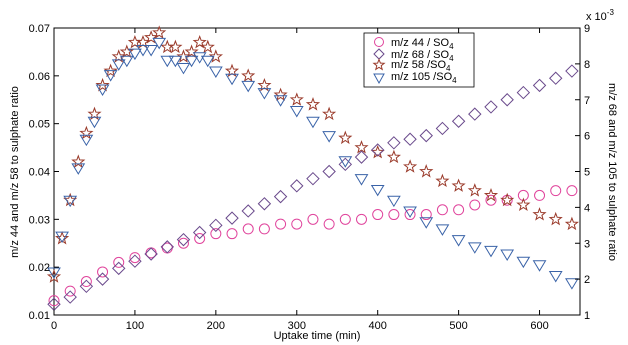  What do you see at coordinates (422, 77) in the screenshot?
I see `legend-label-text: m/z 105 /SO` at bounding box center [422, 77].